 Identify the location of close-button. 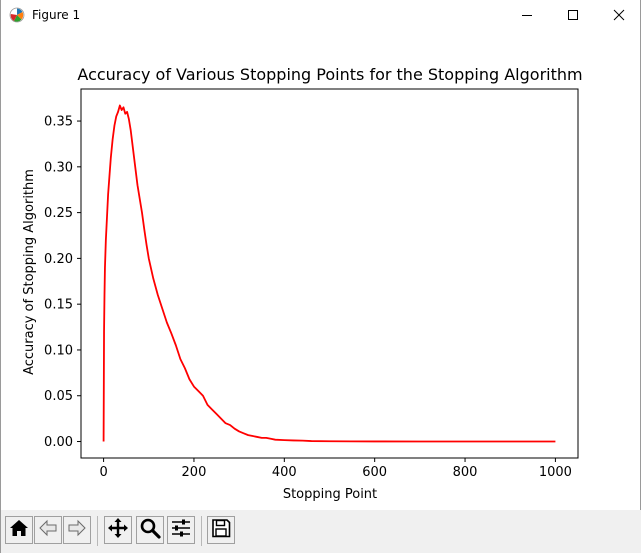
(619, 15).